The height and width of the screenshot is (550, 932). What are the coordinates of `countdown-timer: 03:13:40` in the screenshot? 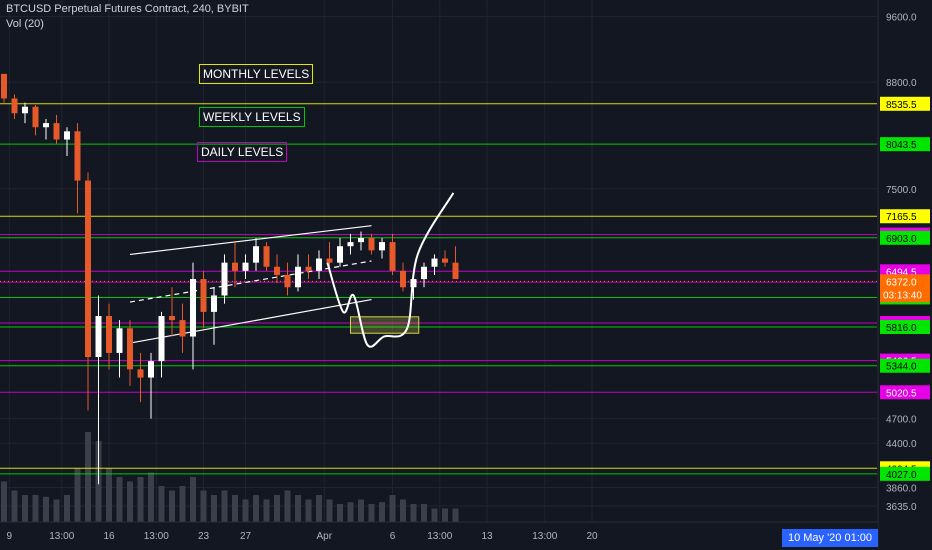 It's located at (902, 295).